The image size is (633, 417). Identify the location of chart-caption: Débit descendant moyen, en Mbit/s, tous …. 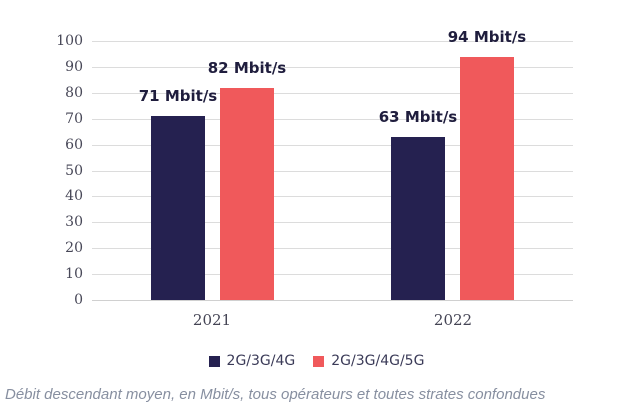
(275, 394).